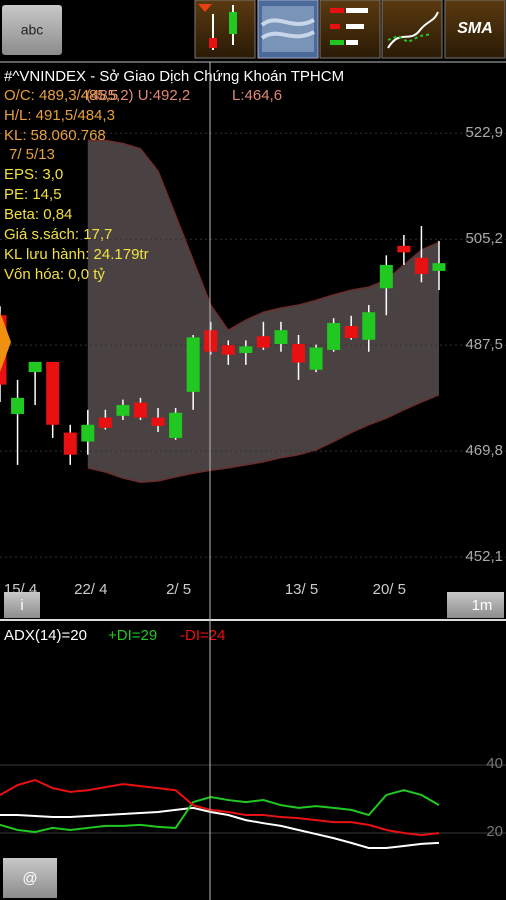 This screenshot has height=900, width=506. What do you see at coordinates (257, 95) in the screenshot?
I see `band-low: L:464,6` at bounding box center [257, 95].